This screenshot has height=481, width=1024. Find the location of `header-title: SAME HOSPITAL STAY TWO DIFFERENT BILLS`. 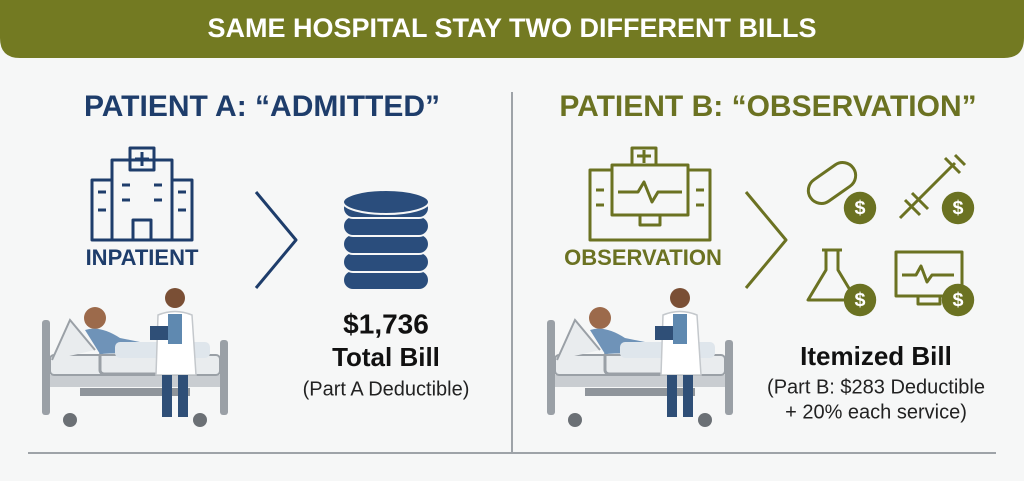

header-title: SAME HOSPITAL STAY TWO DIFFERENT BILLS is located at coordinates (511, 28).